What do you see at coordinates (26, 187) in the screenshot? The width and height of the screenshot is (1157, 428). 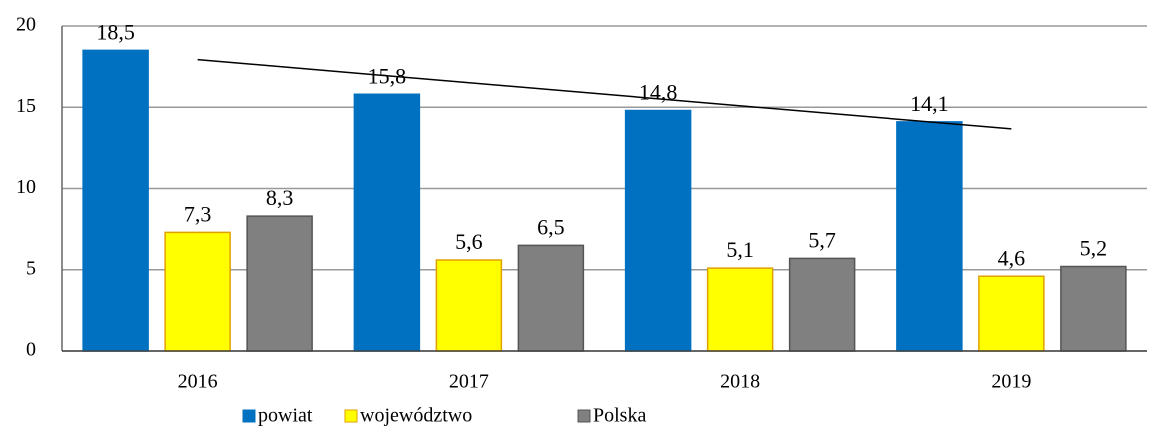 I see `y-tick-label: 10` at bounding box center [26, 187].